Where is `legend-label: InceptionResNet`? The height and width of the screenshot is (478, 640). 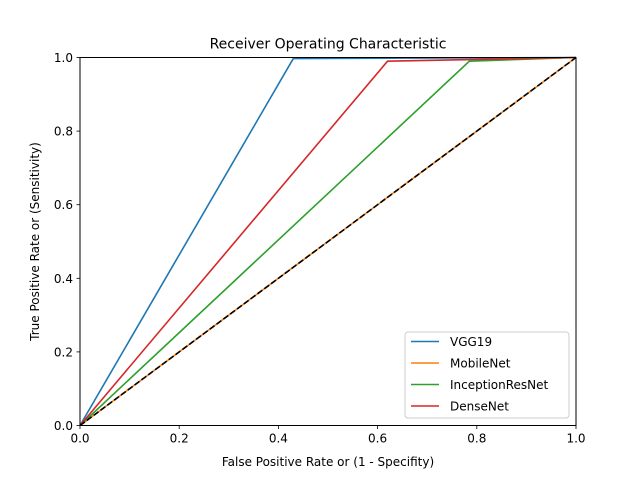 legend-label: InceptionResNet is located at coordinates (499, 385).